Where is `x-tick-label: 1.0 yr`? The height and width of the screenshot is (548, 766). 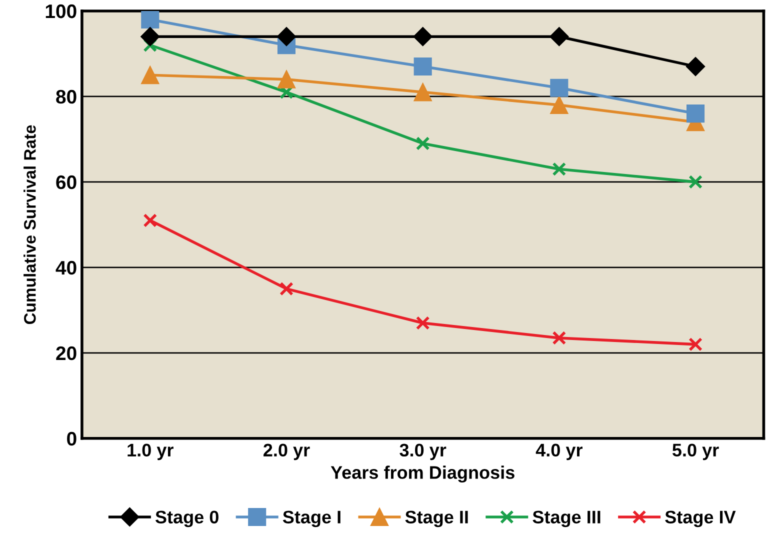 x-tick-label: 1.0 yr is located at coordinates (151, 452).